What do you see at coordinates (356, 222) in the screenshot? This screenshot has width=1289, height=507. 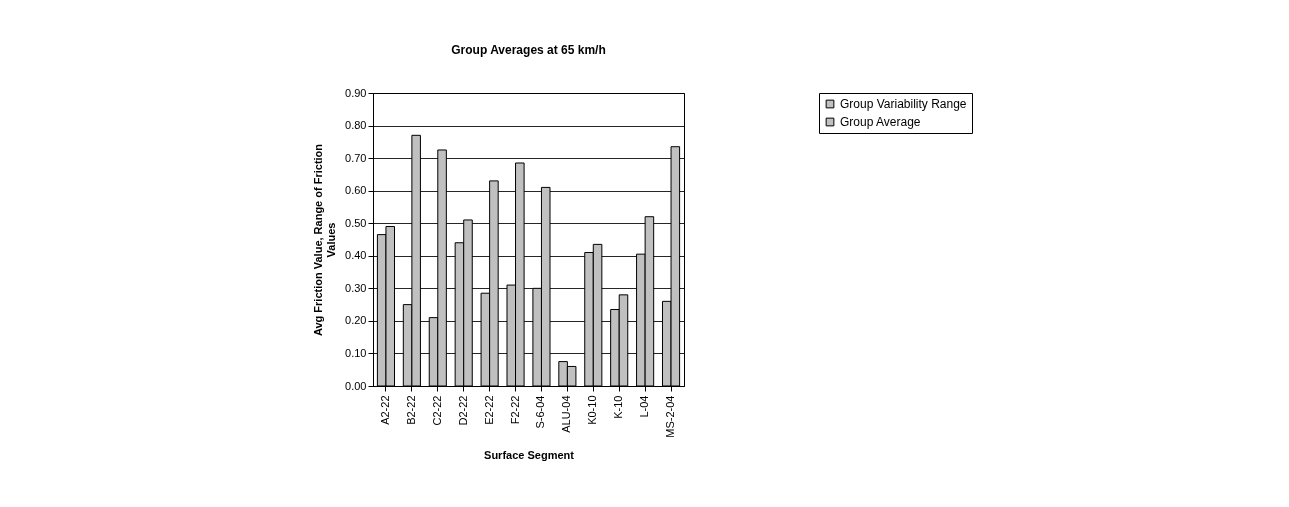 I see `y-tick-label: 0.50` at bounding box center [356, 222].